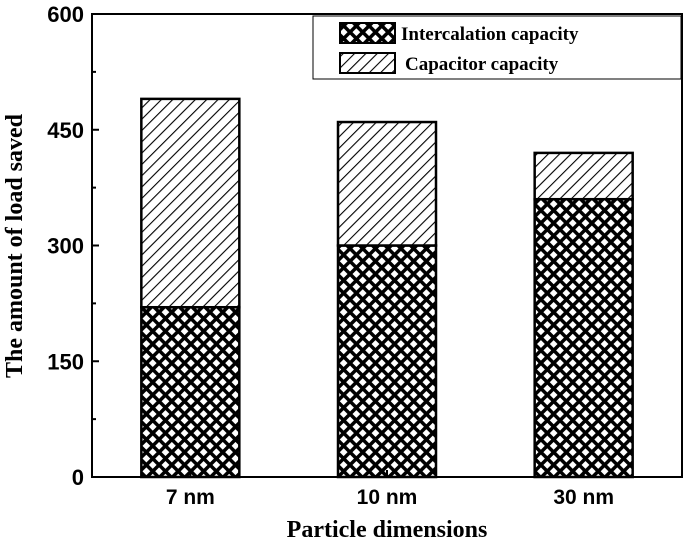 Image resolution: width=685 pixels, height=544 pixels. Describe the element at coordinates (482, 64) in the screenshot. I see `legend-label-capacitor: Capacitor capacity` at that location.